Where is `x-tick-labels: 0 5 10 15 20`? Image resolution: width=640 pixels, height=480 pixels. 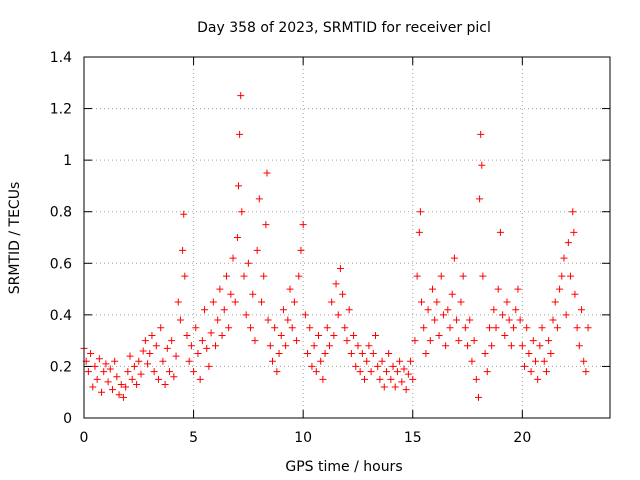
x-tick-labels: 0 5 10 15 20 is located at coordinates (306, 438).